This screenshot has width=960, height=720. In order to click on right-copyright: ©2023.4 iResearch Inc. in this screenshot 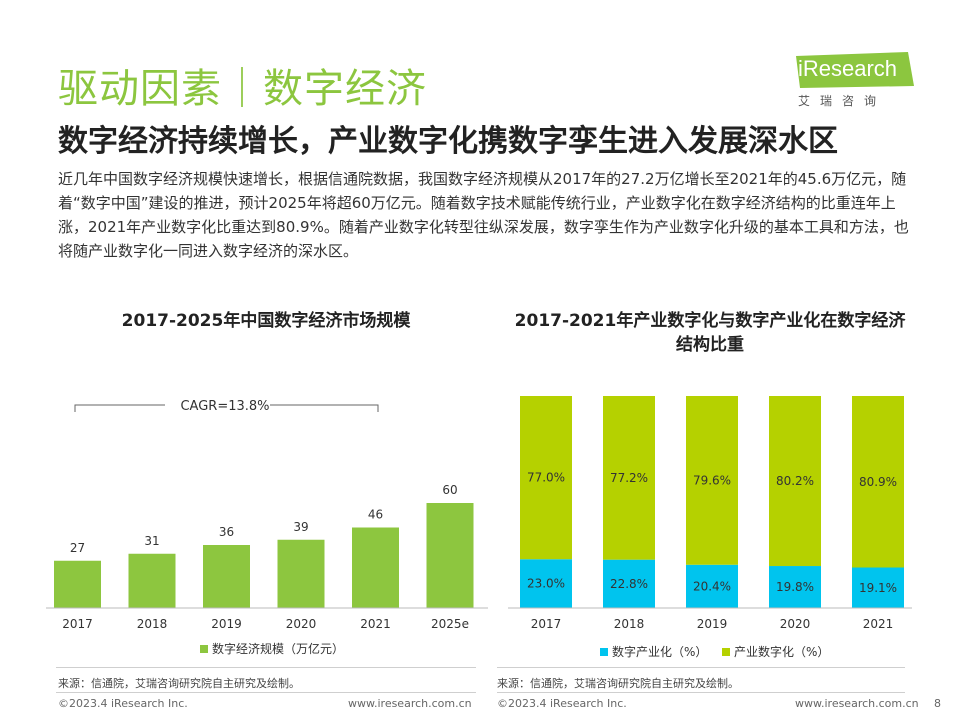, I will do `click(562, 703)`.